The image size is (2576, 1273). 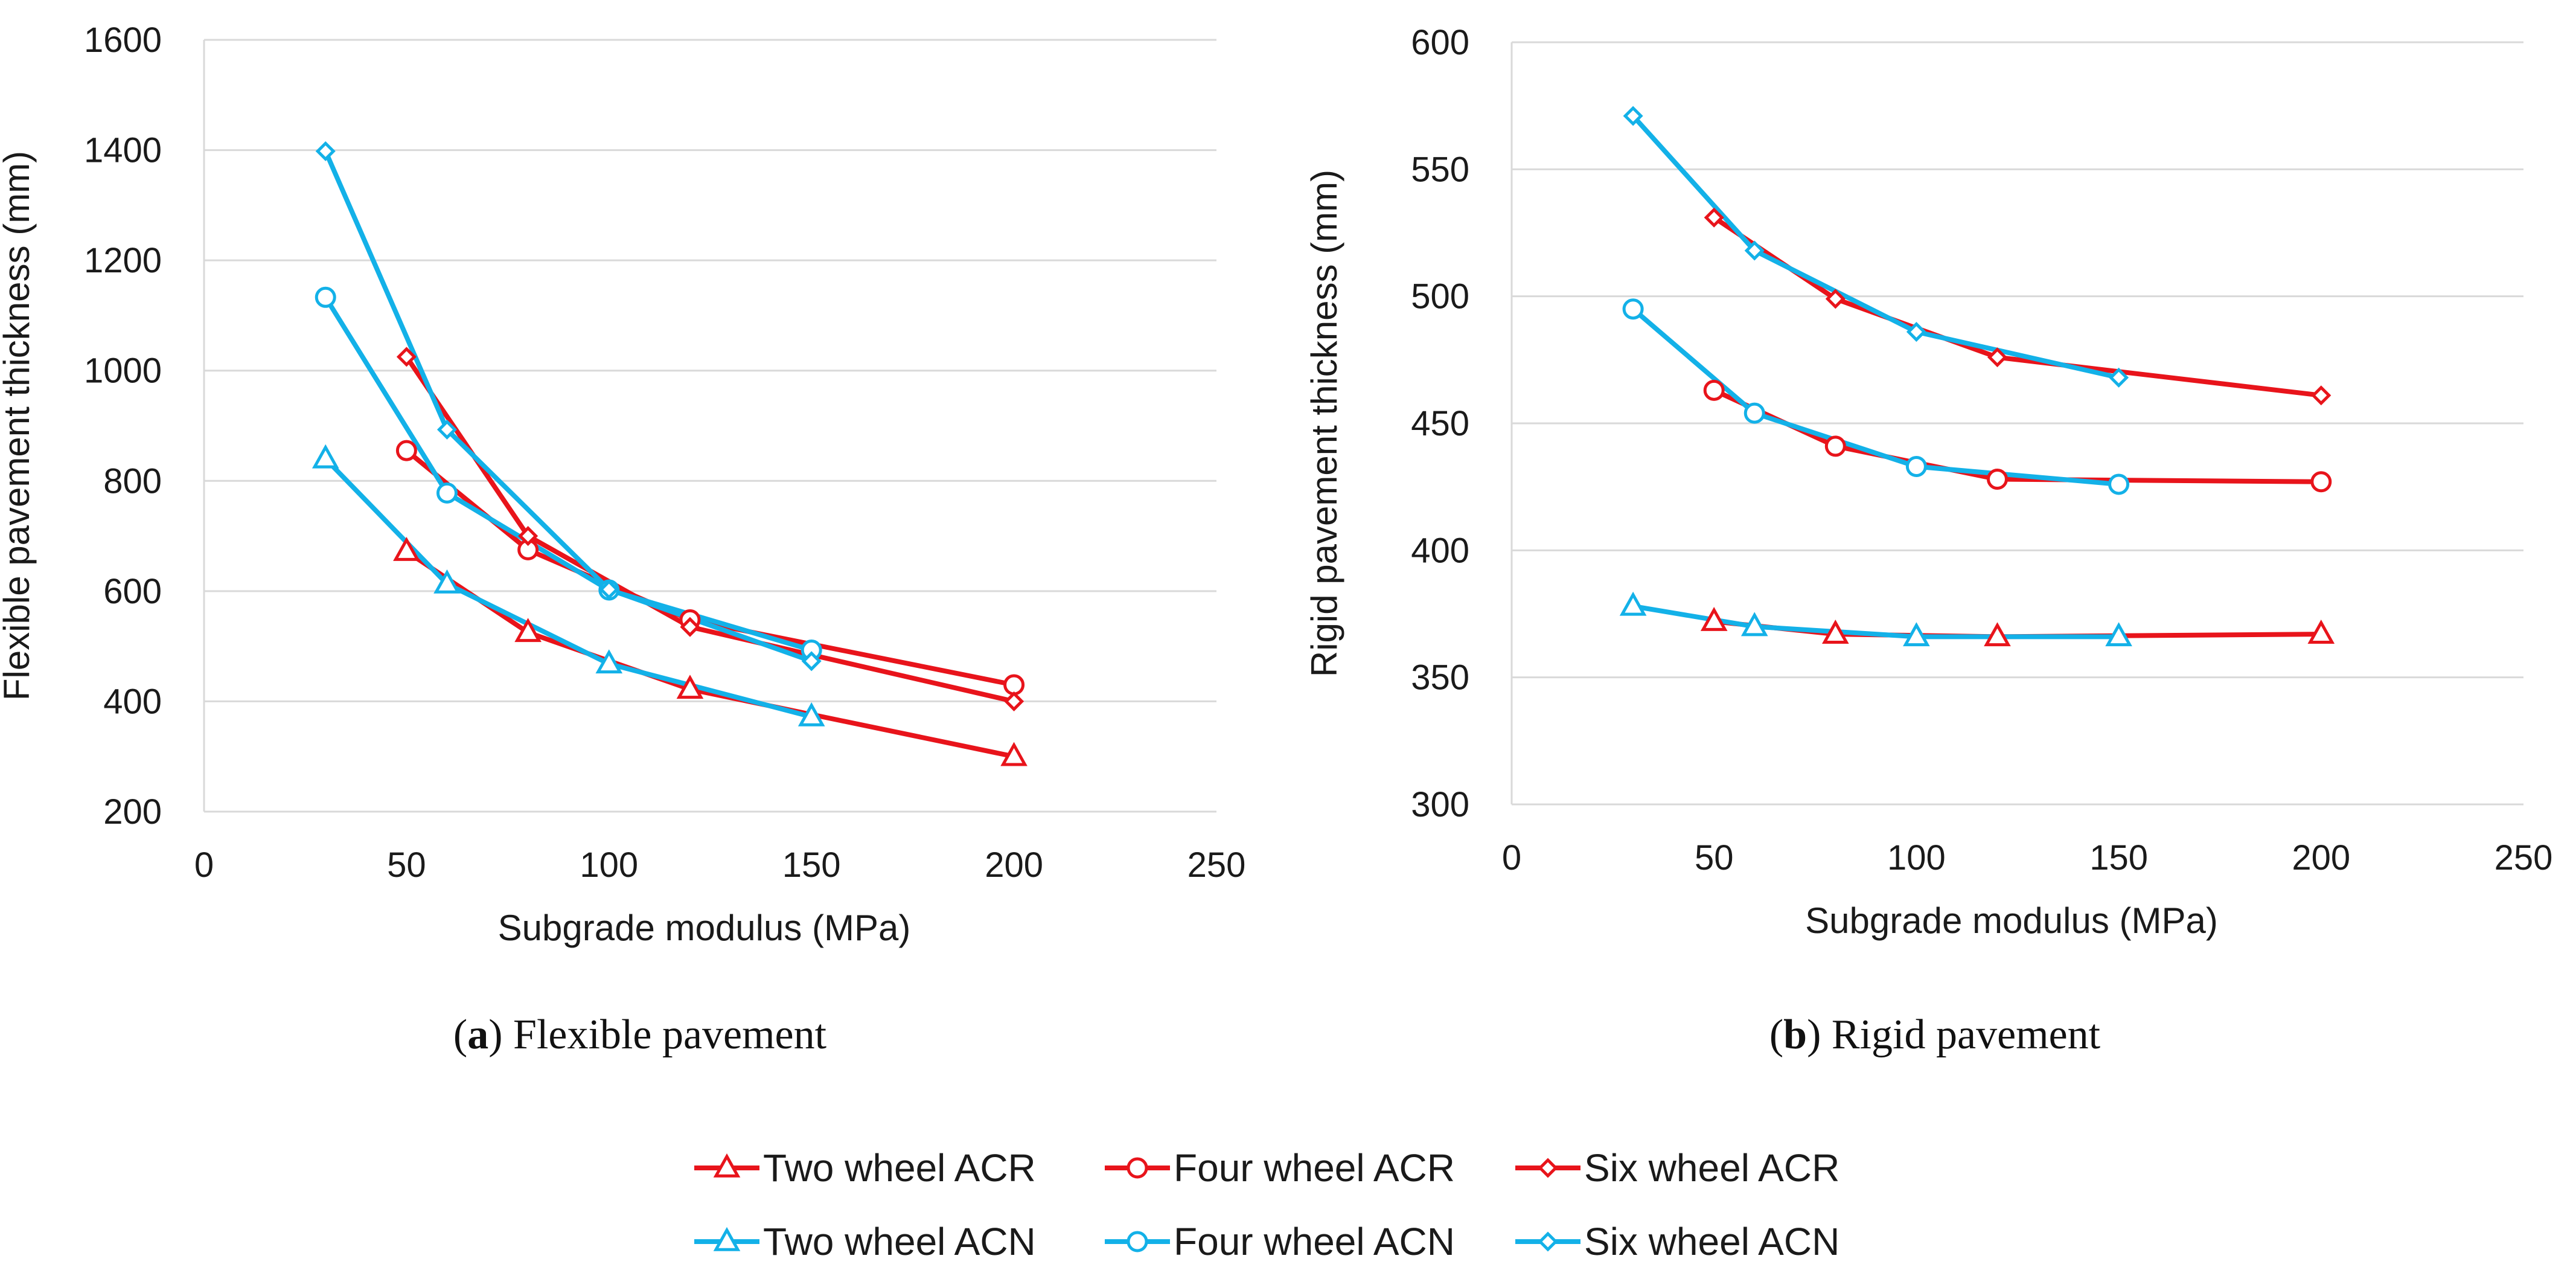 I want to click on rigid-x-tick-label: 200, so click(x=2321, y=857).